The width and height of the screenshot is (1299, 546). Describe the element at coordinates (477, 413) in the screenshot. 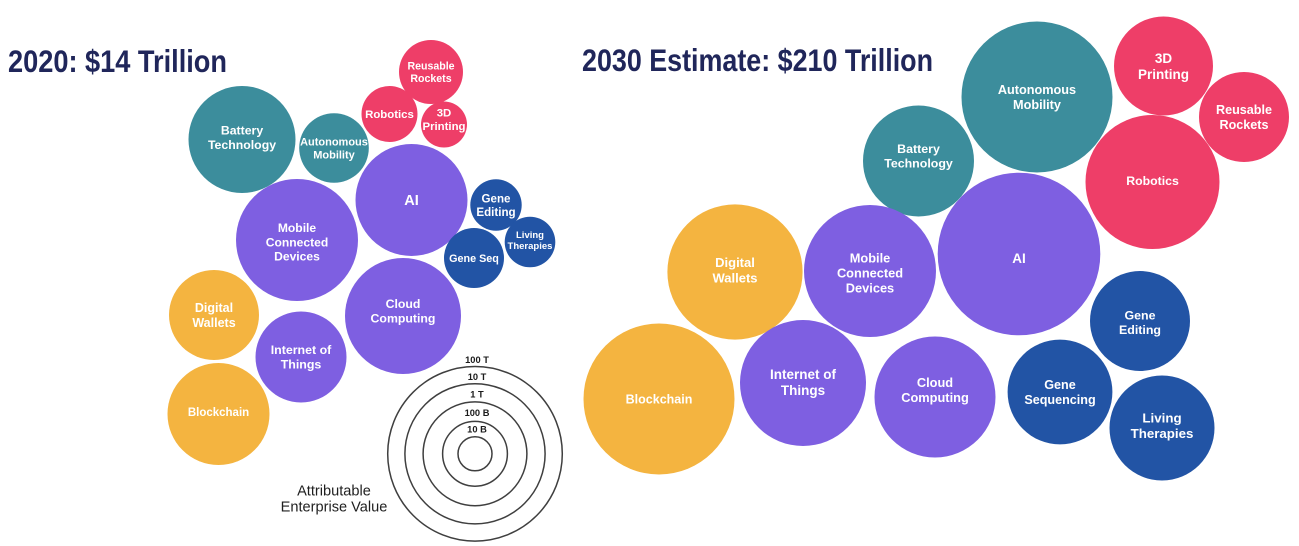

I see `svg-text: 100 B` at that location.